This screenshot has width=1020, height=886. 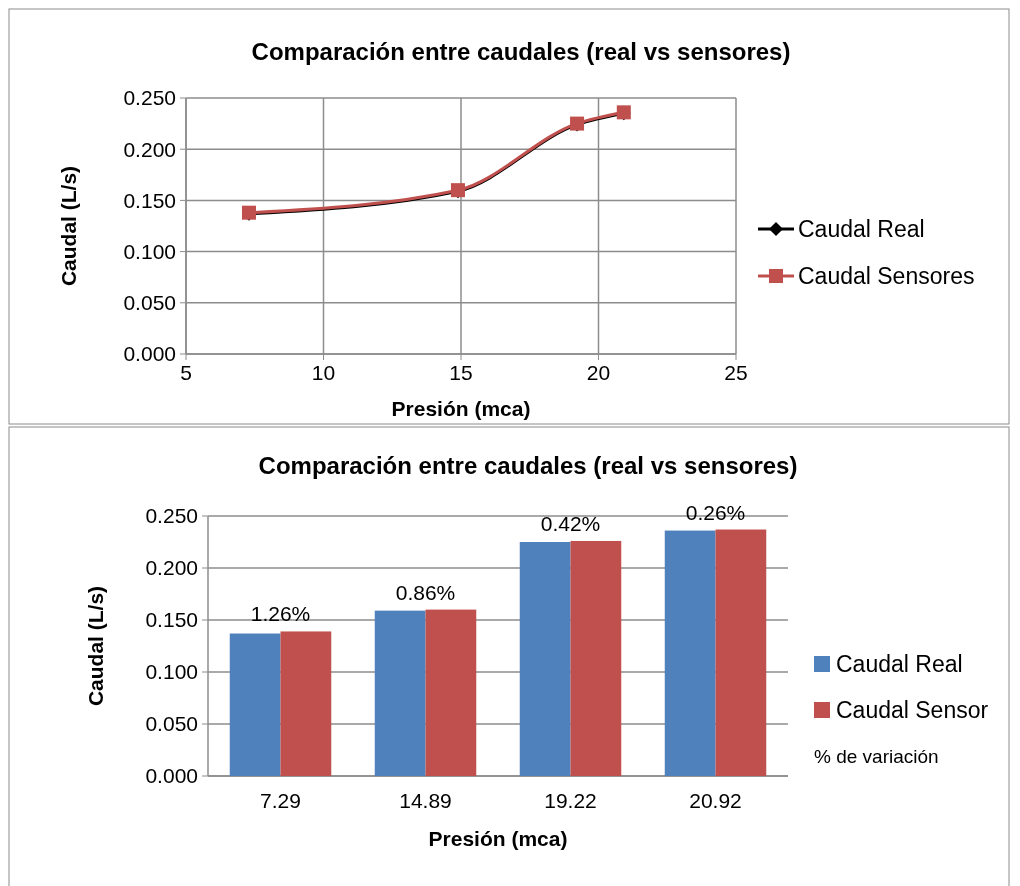 I want to click on x-tick-label: 14.89, so click(x=425, y=800).